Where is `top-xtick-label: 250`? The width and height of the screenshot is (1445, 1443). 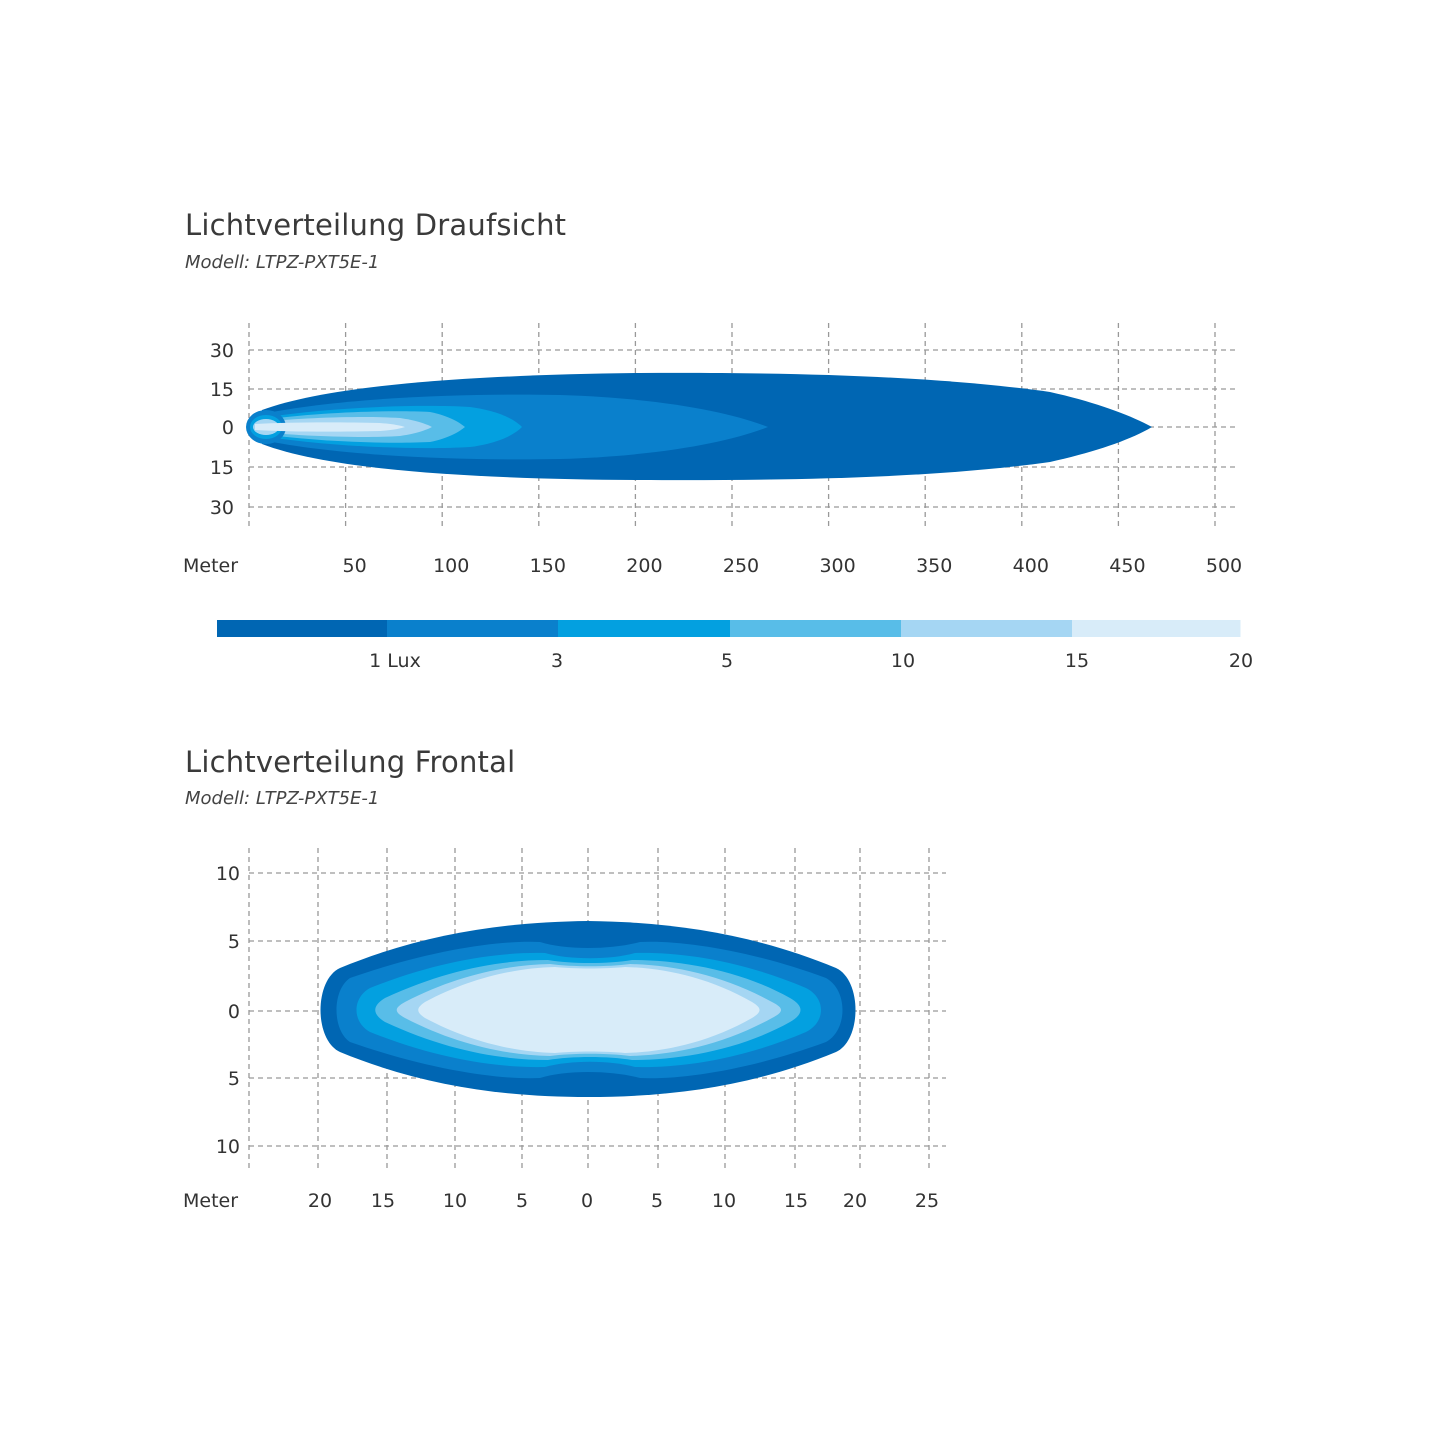 top-xtick-label: 250 is located at coordinates (741, 566).